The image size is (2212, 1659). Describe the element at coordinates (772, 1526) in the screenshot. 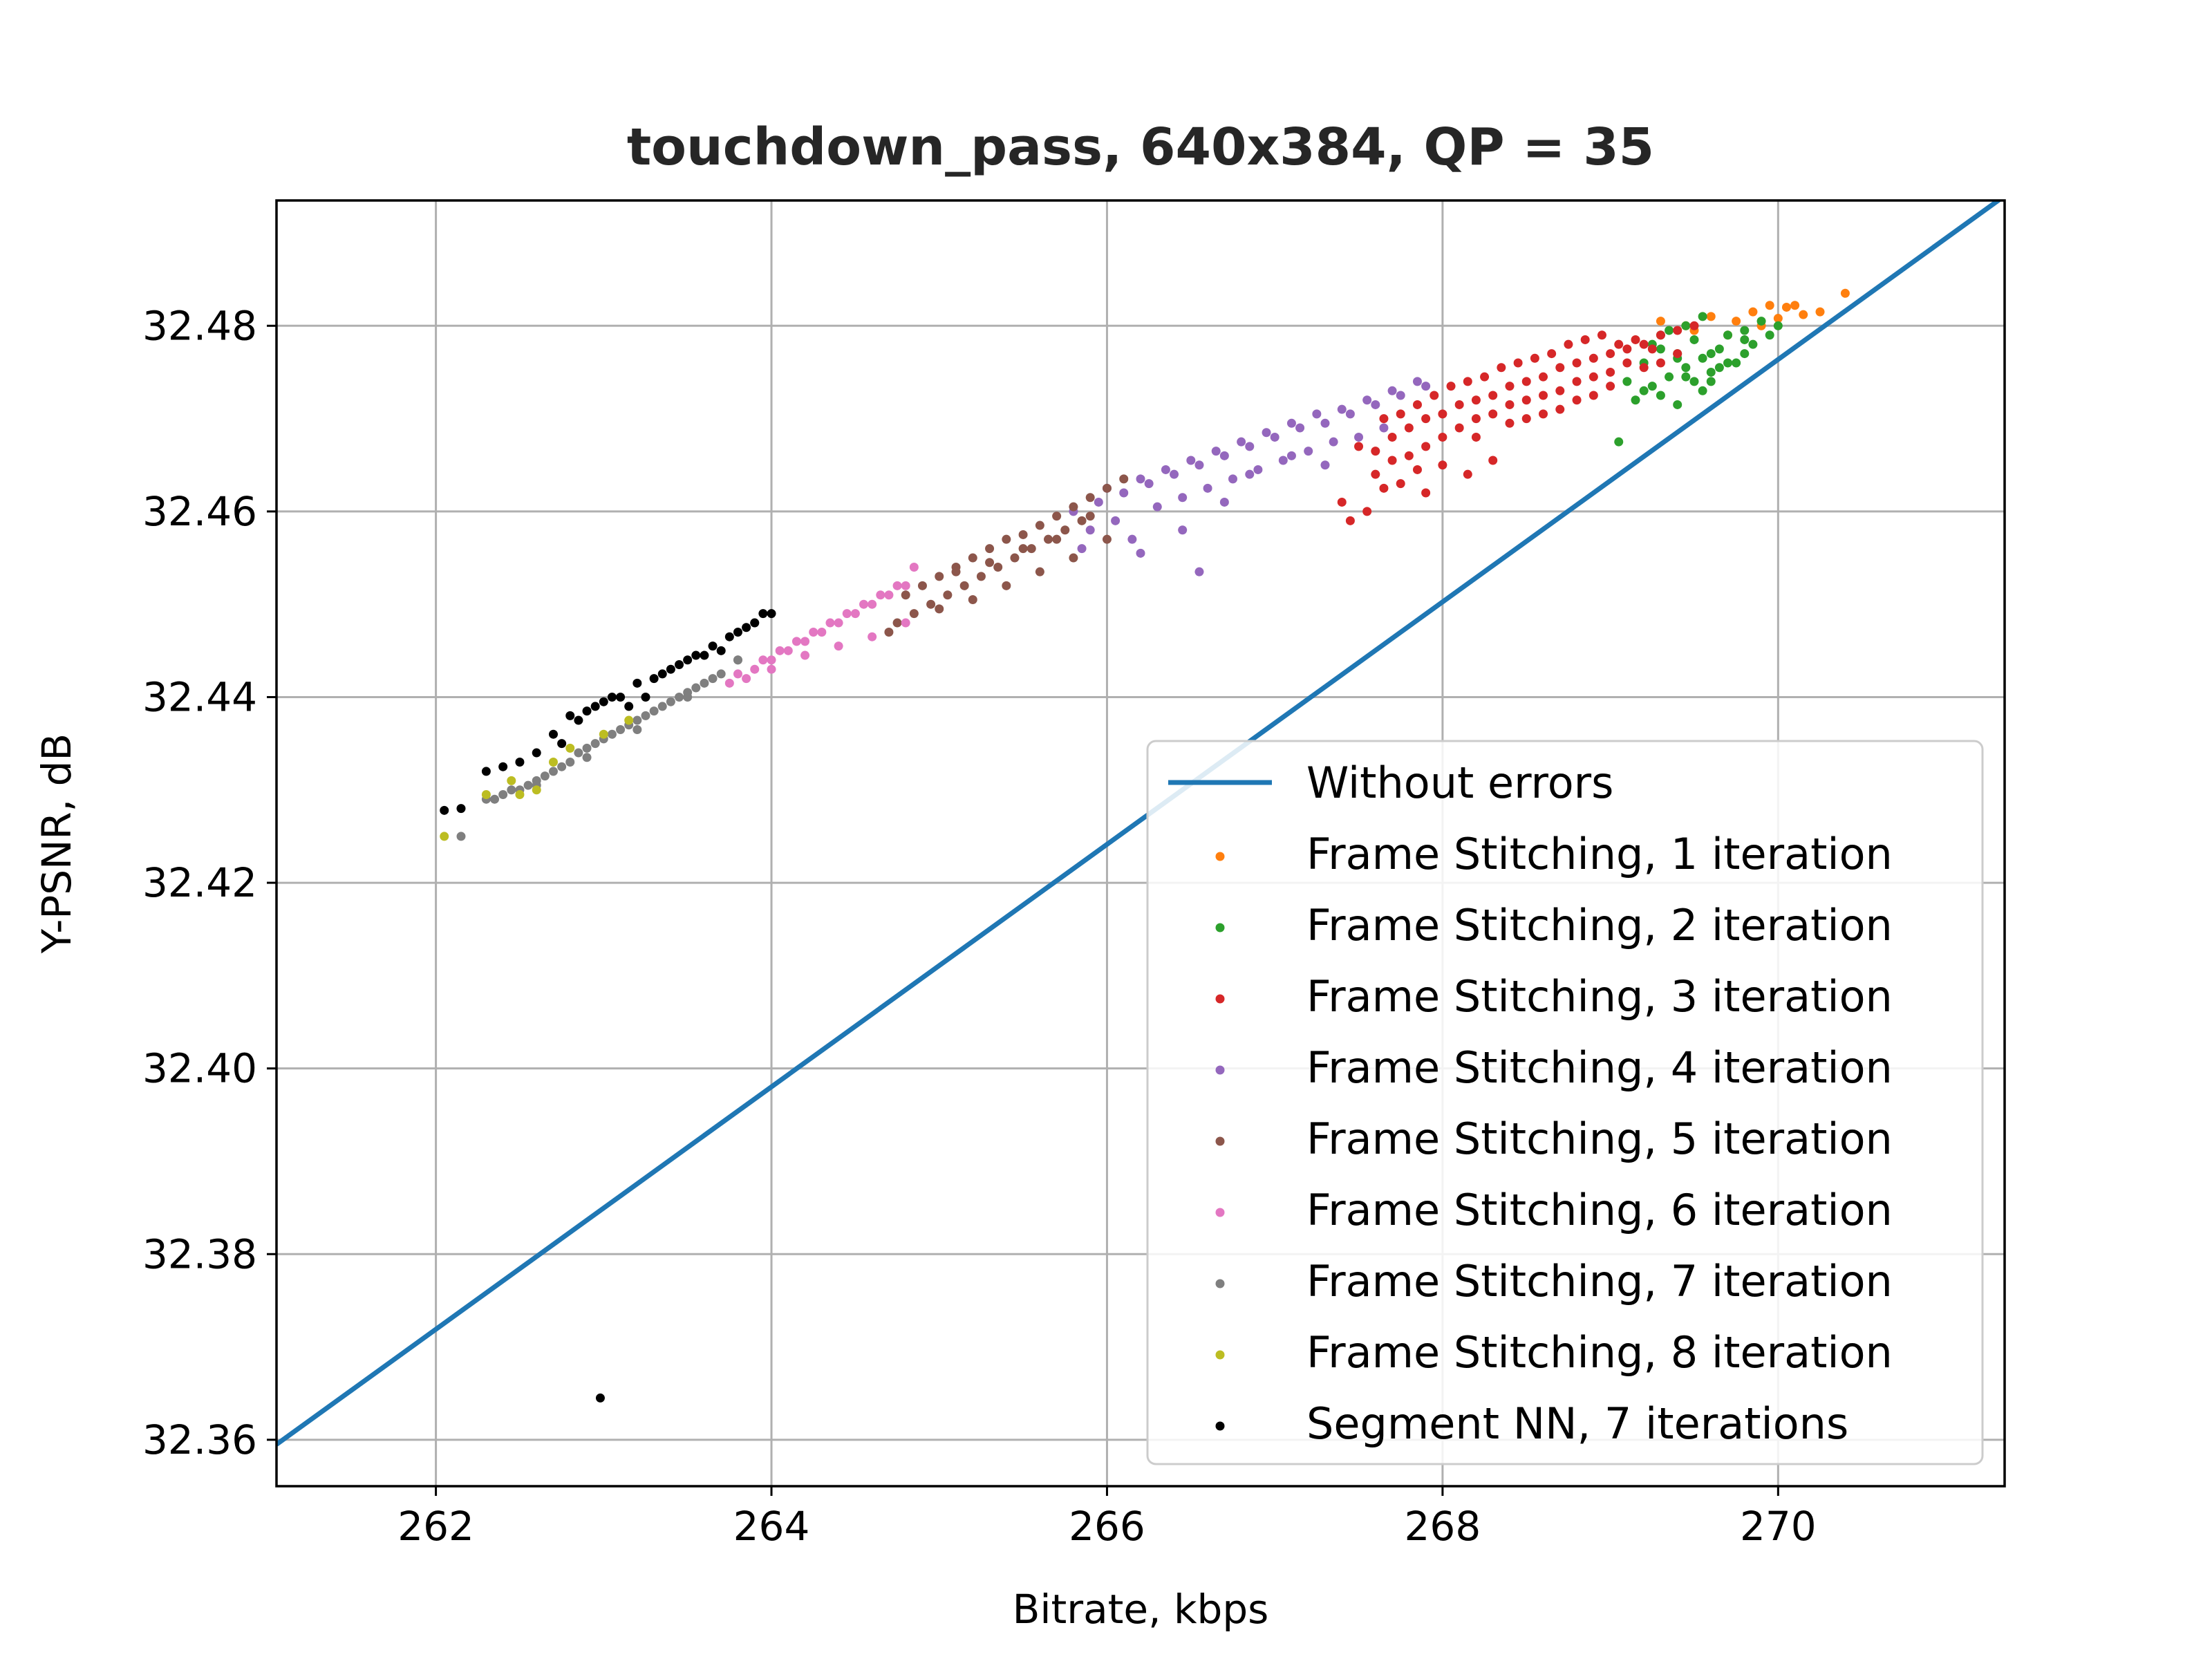

I see `x-tick-label: 264` at that location.